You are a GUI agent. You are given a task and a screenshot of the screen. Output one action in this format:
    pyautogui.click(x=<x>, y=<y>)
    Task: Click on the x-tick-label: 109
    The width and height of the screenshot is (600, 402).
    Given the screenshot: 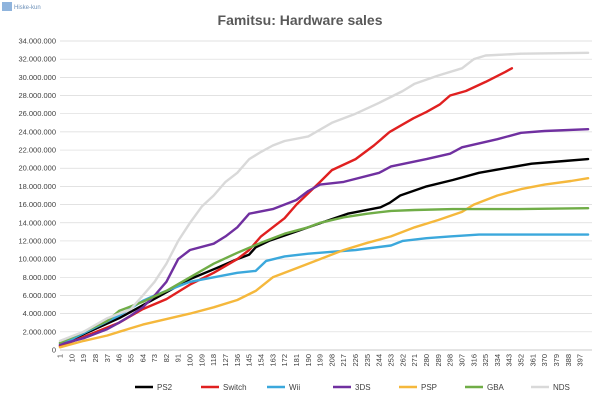 What is the action you would take?
    pyautogui.click(x=201, y=360)
    